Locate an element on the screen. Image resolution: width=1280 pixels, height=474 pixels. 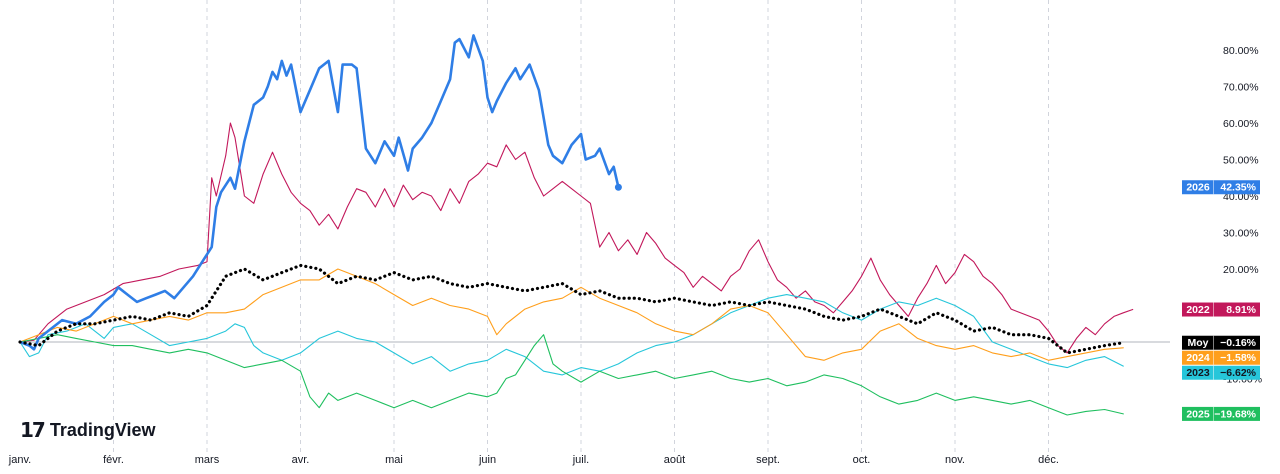
tag-2023: 2023 −6.62% is located at coordinates (1221, 372).